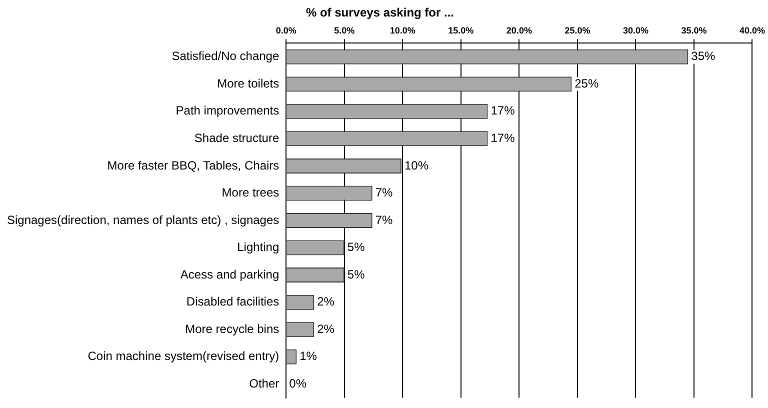  Describe the element at coordinates (577, 30) in the screenshot. I see `x-tick-label: 25.0%` at that location.